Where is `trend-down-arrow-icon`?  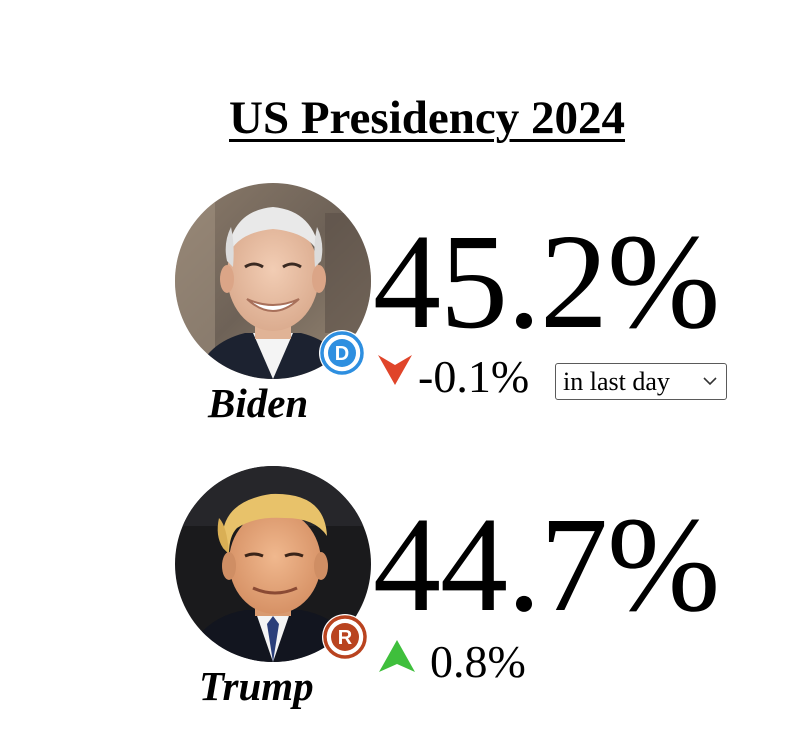 trend-down-arrow-icon is located at coordinates (395, 369).